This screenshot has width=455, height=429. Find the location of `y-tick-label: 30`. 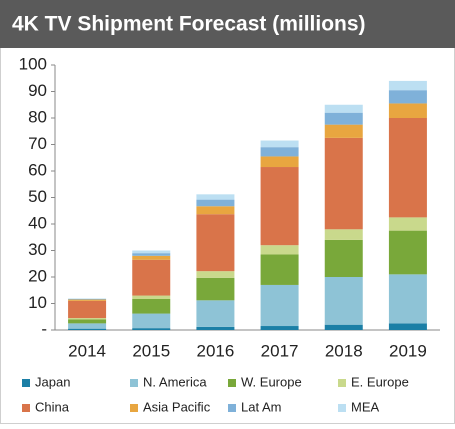

y-tick-label: 30 is located at coordinates (37, 249).